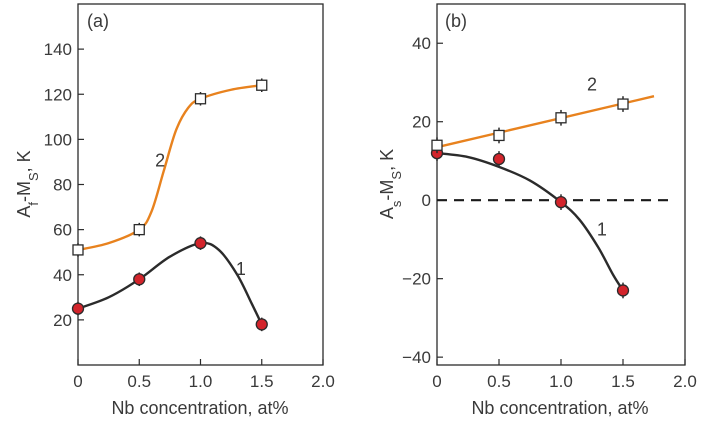 This screenshot has width=706, height=425. What do you see at coordinates (27, 183) in the screenshot?
I see `y-axis-title-a: Af-MS, K` at bounding box center [27, 183].